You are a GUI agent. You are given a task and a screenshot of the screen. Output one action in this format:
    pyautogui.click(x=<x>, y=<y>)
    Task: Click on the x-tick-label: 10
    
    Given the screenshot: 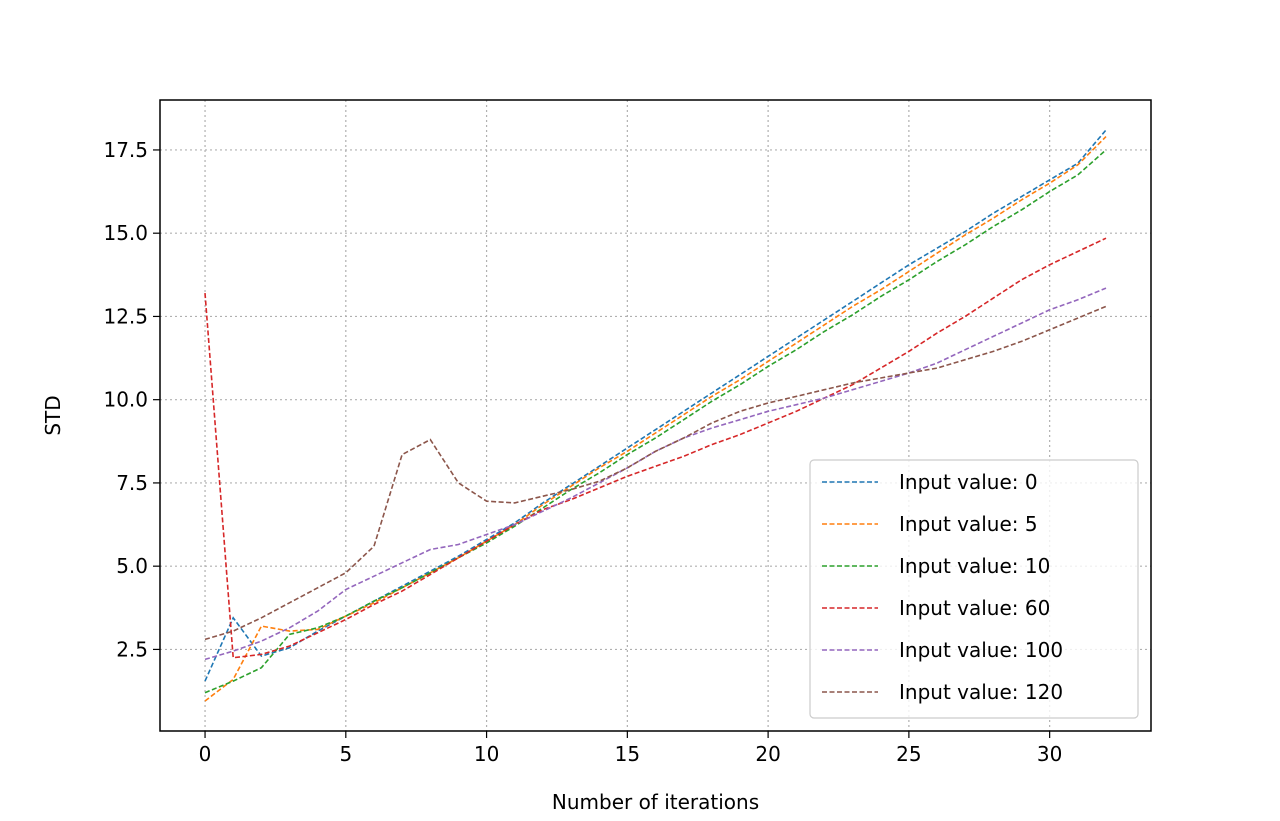 What is the action you would take?
    pyautogui.click(x=486, y=754)
    